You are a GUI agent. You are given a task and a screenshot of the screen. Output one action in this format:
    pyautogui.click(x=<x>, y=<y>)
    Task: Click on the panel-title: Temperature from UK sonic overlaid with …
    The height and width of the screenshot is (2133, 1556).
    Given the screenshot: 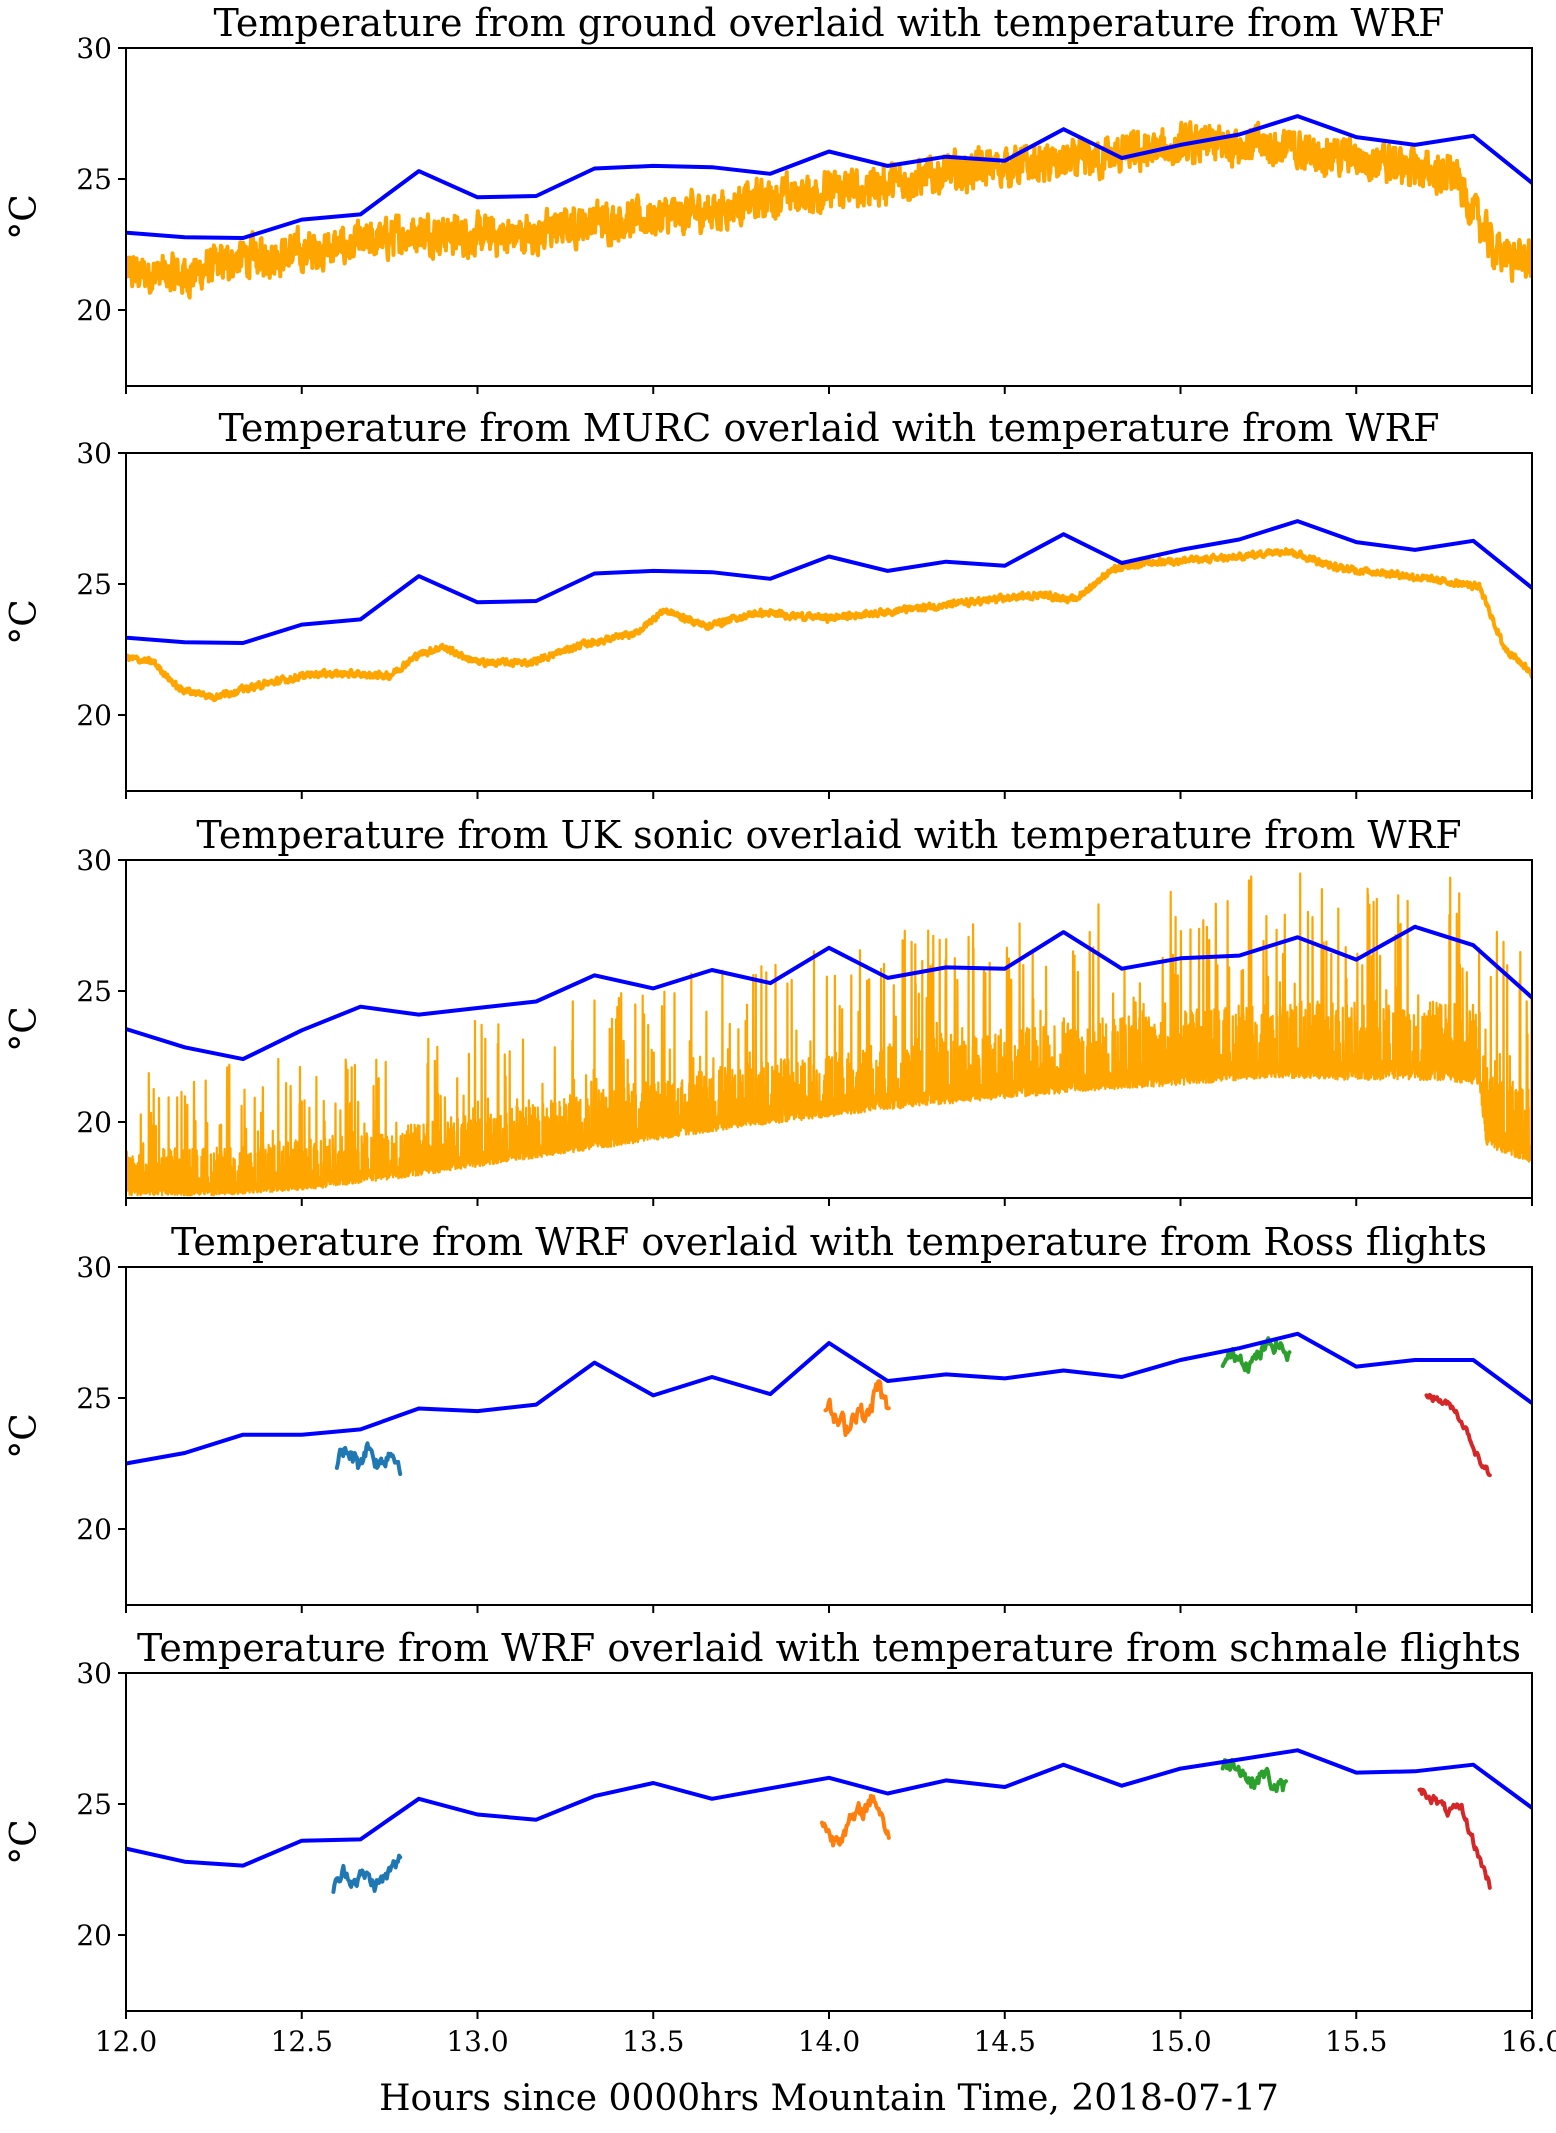 What is the action you would take?
    pyautogui.click(x=828, y=835)
    